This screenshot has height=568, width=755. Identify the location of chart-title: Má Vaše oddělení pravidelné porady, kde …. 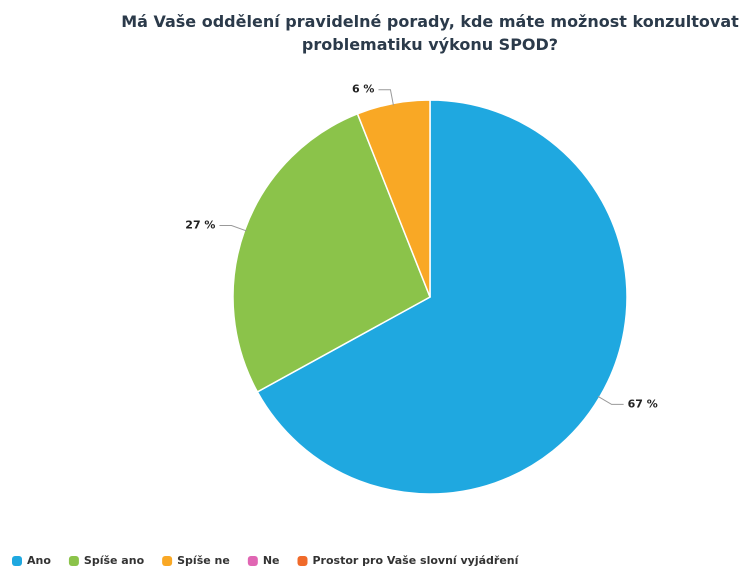
(430, 33).